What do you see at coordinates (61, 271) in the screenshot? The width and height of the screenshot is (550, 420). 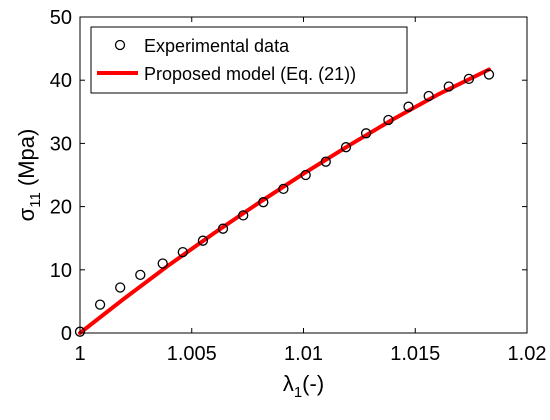 I see `y-tick-label: 10` at bounding box center [61, 271].